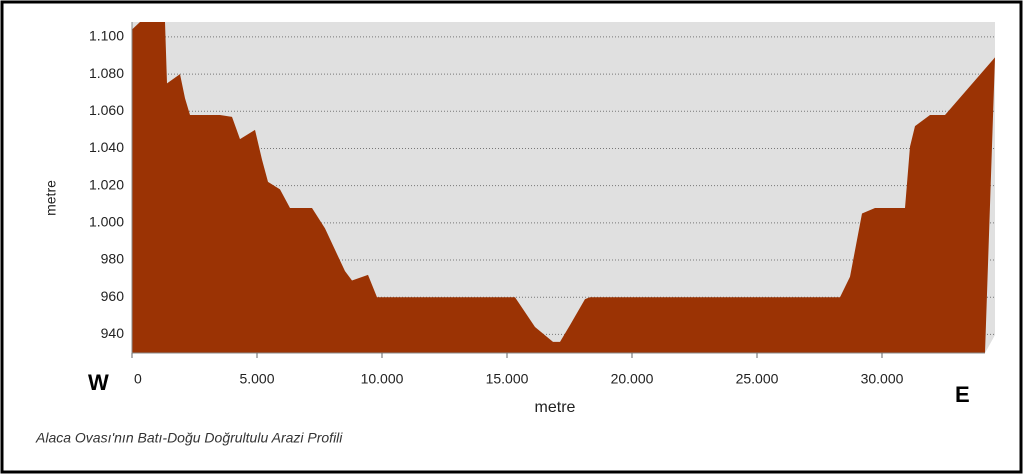  What do you see at coordinates (113, 333) in the screenshot?
I see `y-tick-label: 940` at bounding box center [113, 333].